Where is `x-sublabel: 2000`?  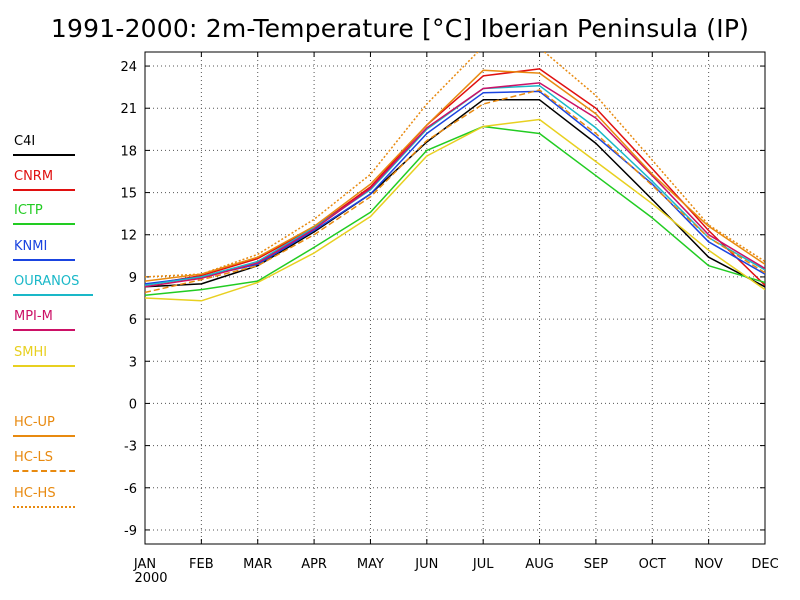
x-sublabel: 2000 is located at coordinates (150, 578).